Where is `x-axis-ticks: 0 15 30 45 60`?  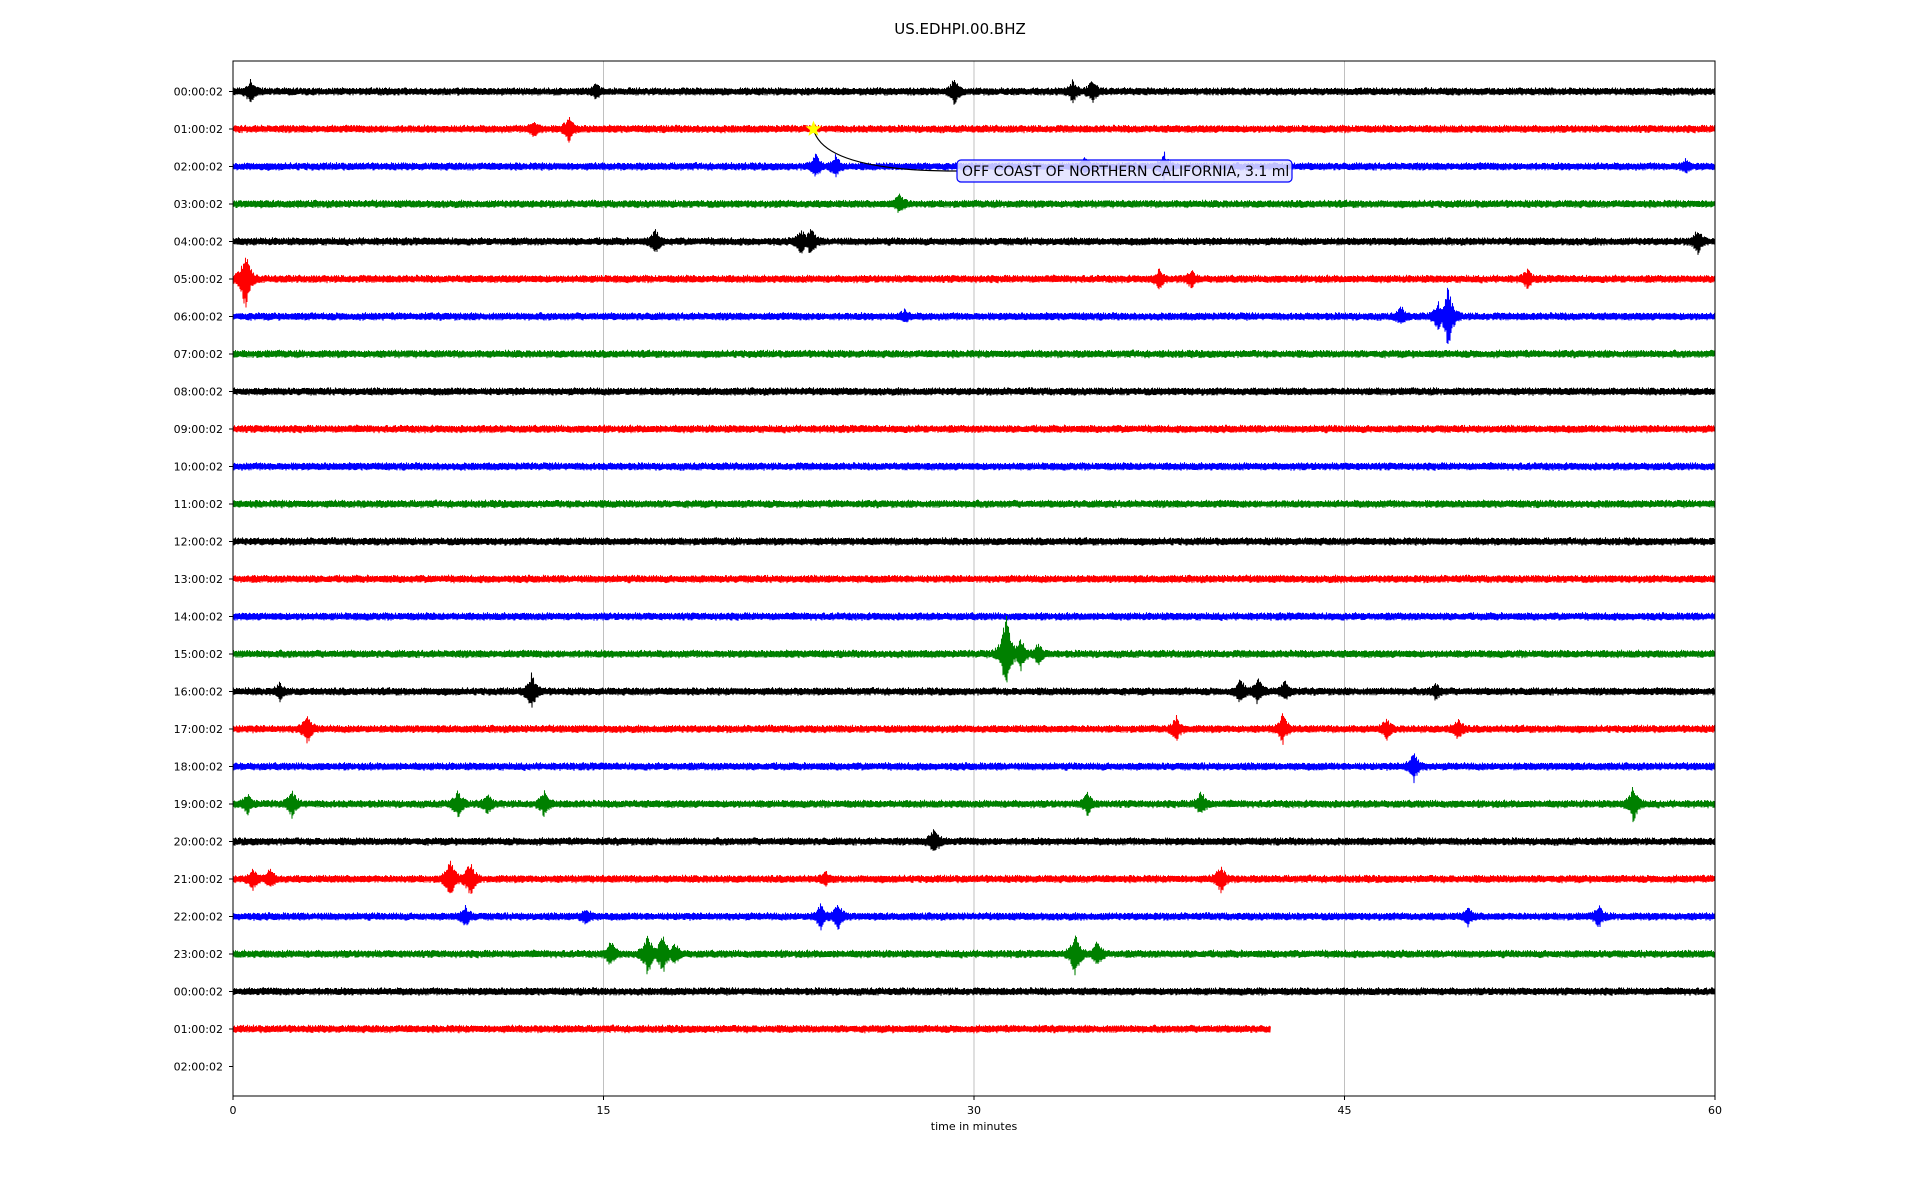 x-axis-ticks: 0 15 30 45 60 is located at coordinates (976, 1106).